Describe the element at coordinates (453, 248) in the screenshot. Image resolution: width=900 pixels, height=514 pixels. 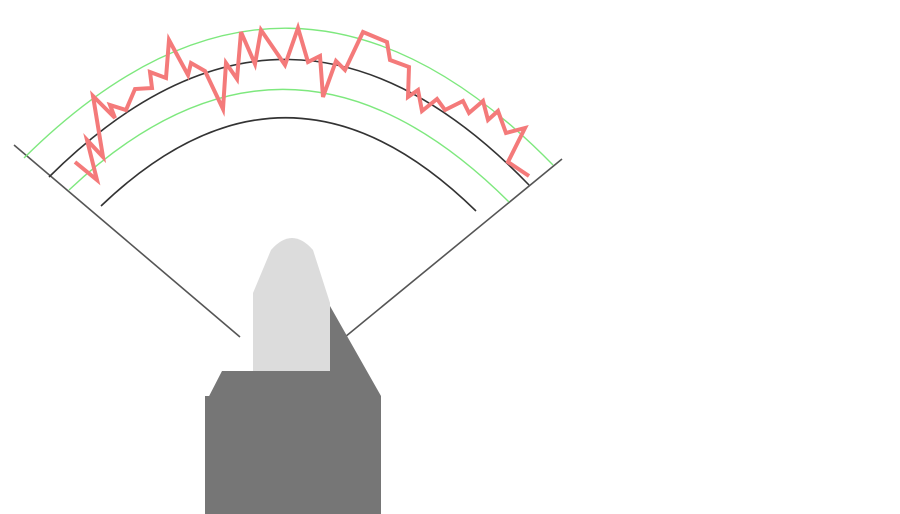
I see `fan-edge-right` at that location.